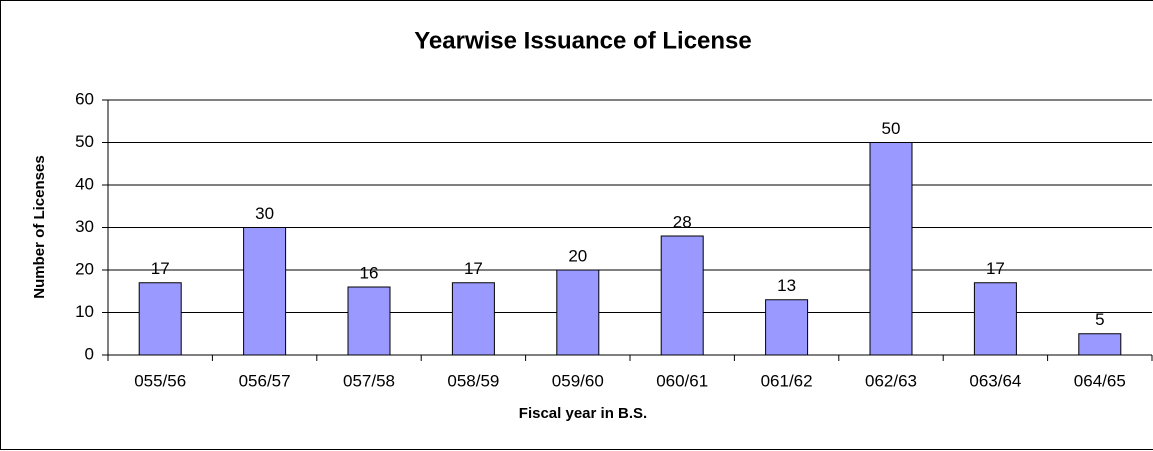  What do you see at coordinates (583, 413) in the screenshot?
I see `x-axis-label: Fiscal year in B.S.` at bounding box center [583, 413].